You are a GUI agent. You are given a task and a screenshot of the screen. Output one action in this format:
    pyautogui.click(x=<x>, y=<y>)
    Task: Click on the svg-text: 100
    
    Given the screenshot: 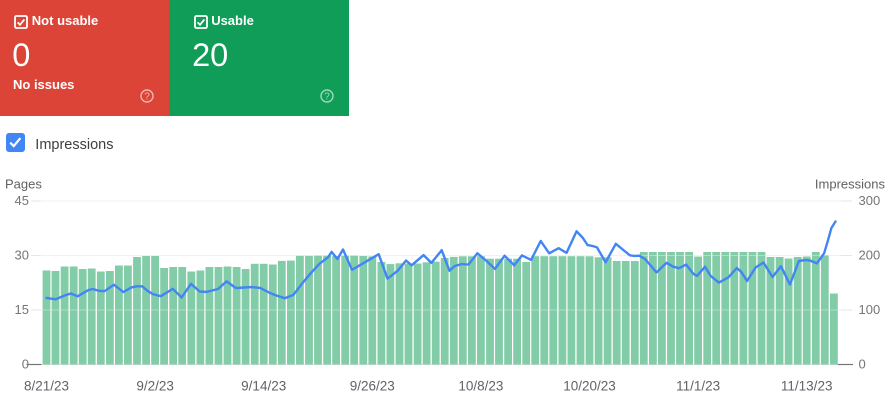 What is the action you would take?
    pyautogui.click(x=870, y=309)
    